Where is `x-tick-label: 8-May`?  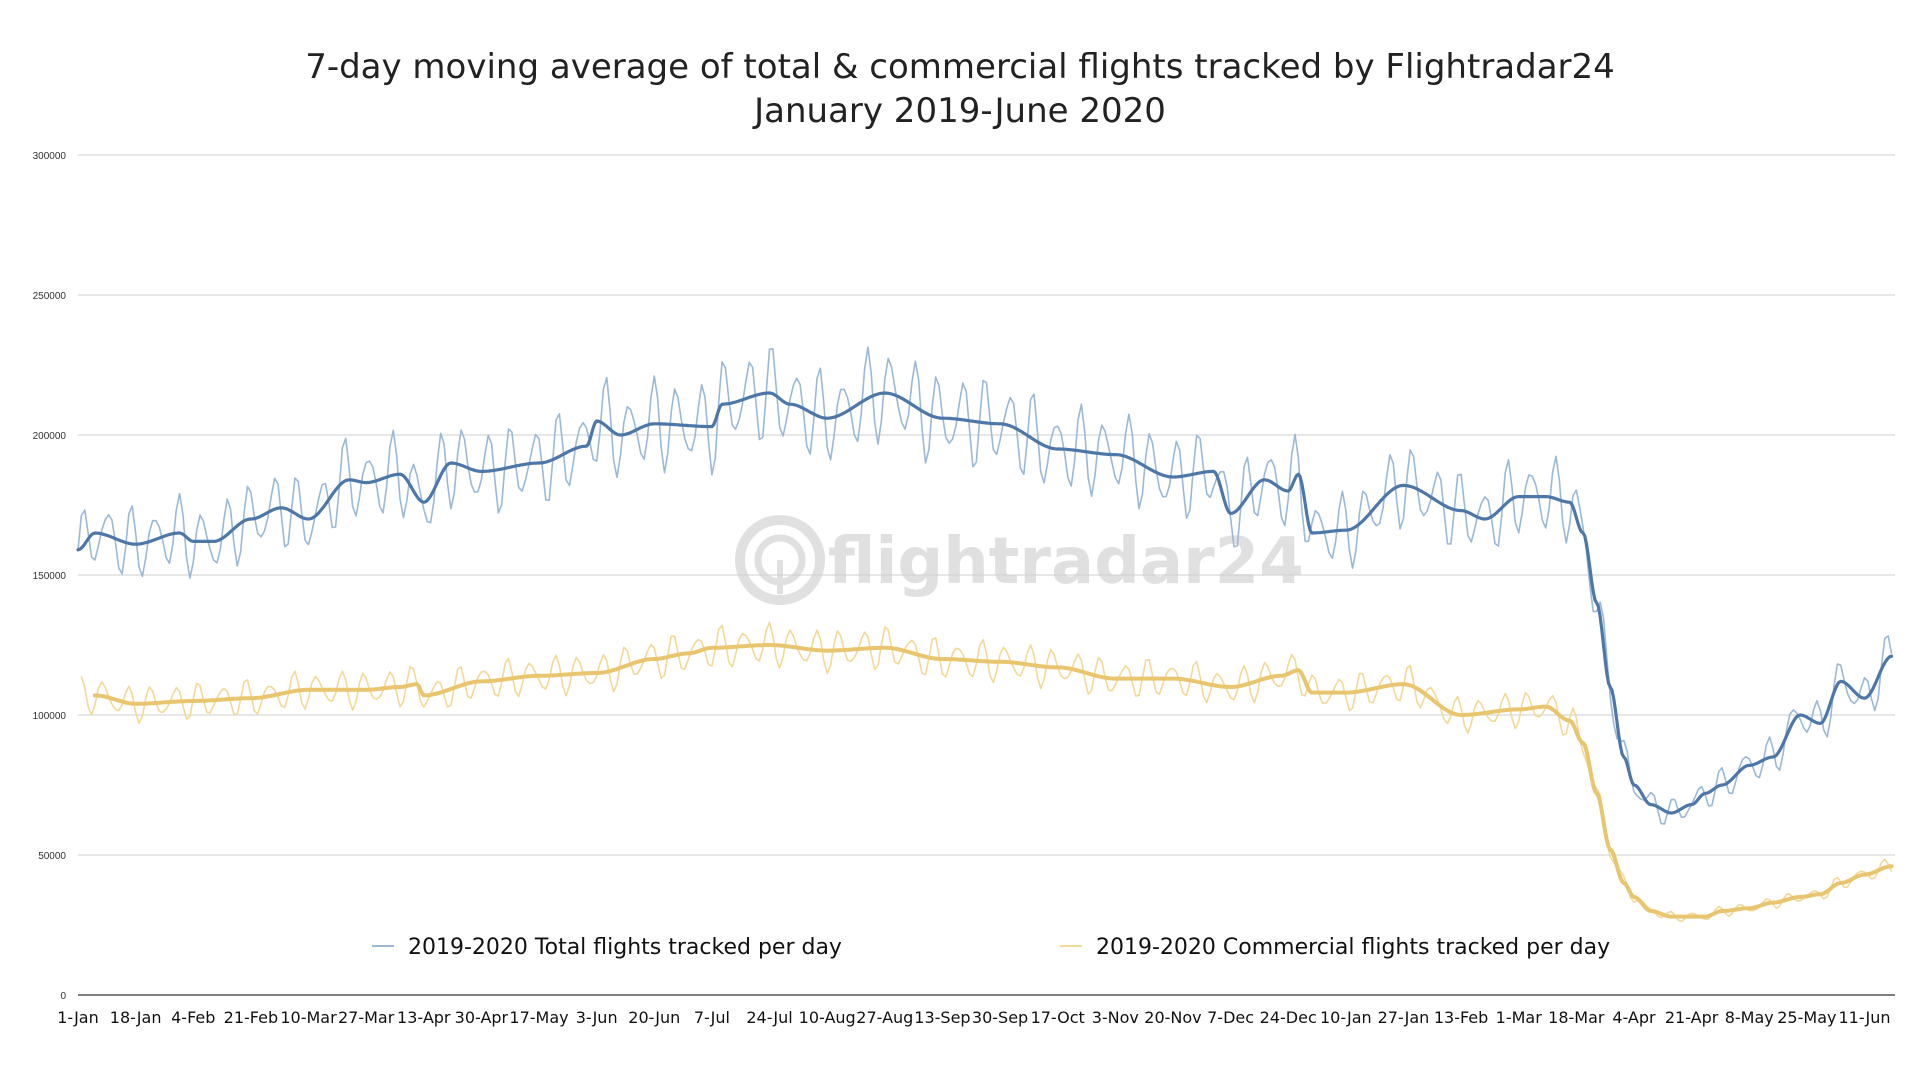 x-tick-label: 8-May is located at coordinates (1749, 1017).